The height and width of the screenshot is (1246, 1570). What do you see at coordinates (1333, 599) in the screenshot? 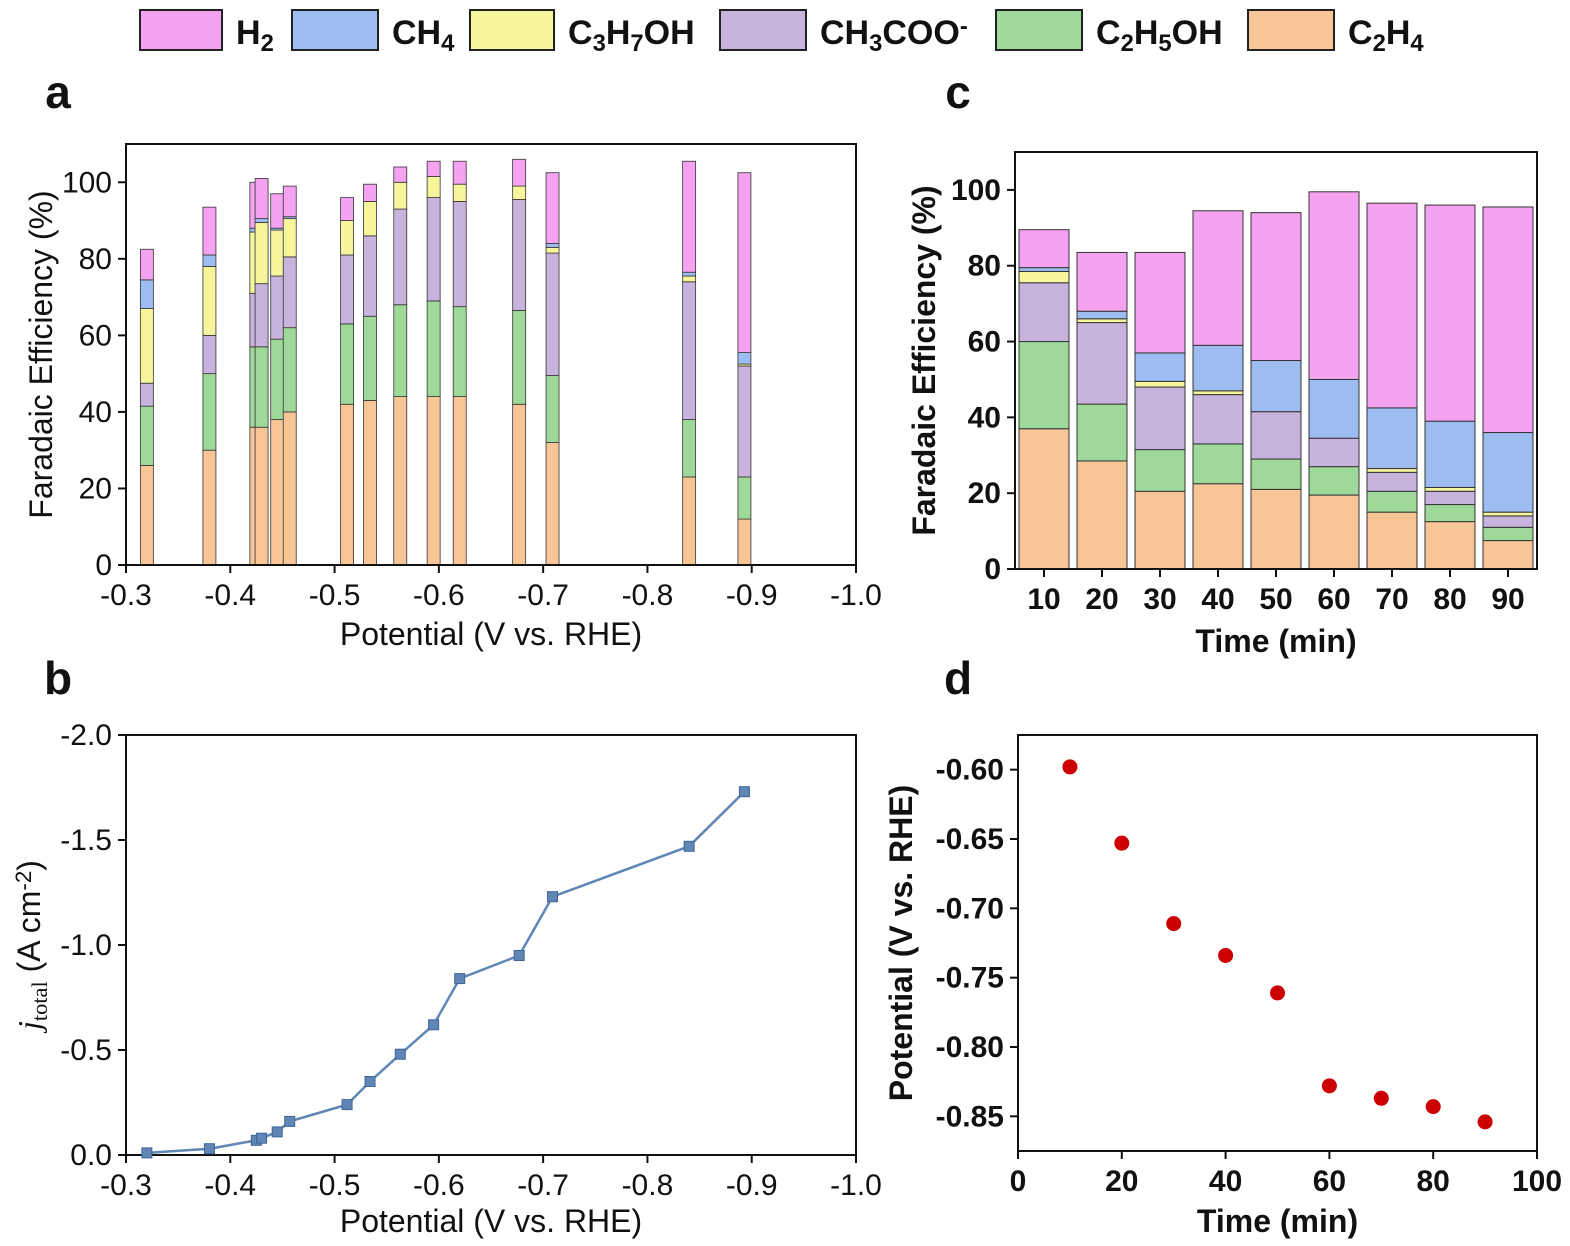
I see `x-tick-label-c: 60` at bounding box center [1333, 599].